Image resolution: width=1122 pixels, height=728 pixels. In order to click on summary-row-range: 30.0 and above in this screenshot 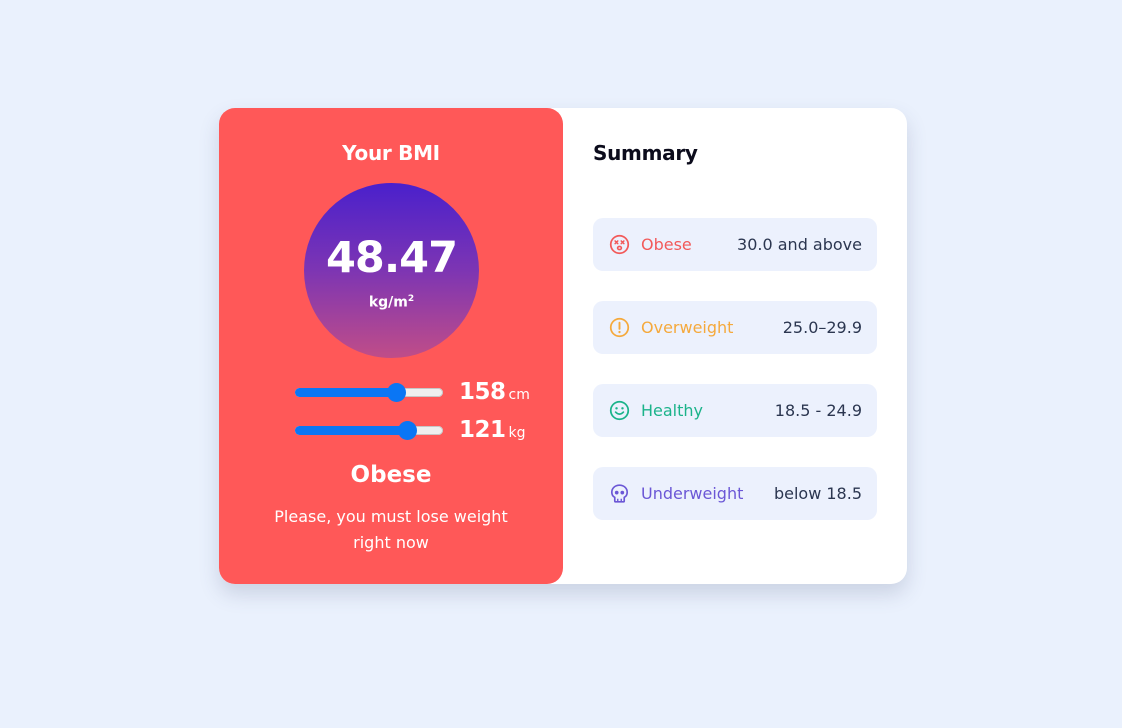, I will do `click(799, 244)`.